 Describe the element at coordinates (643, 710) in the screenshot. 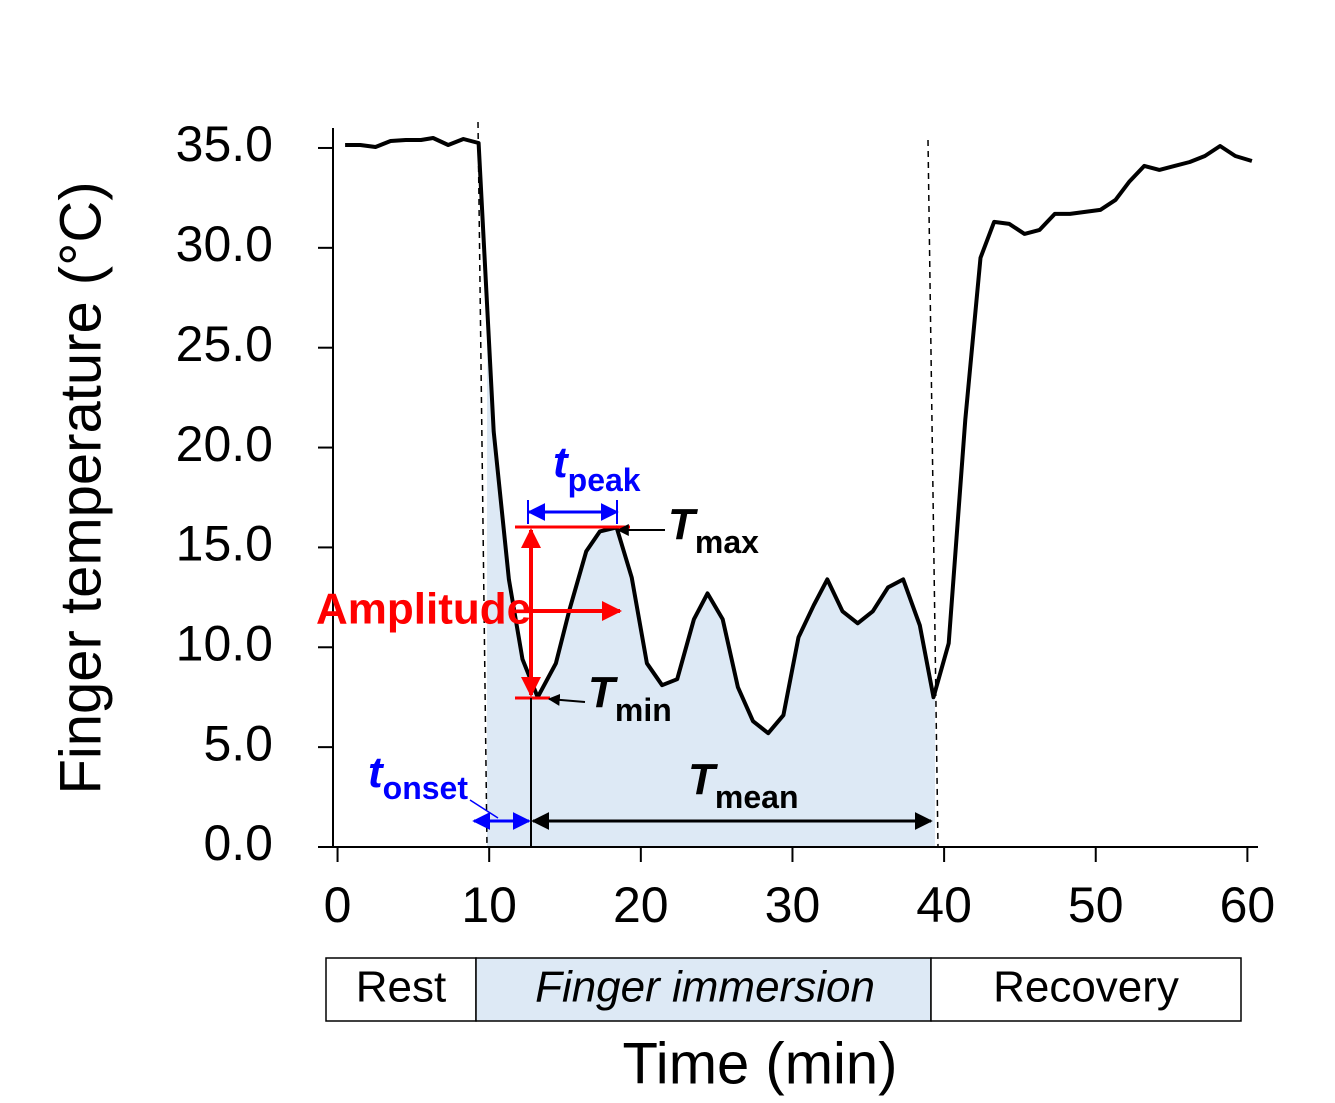

I see `subscript: min` at that location.